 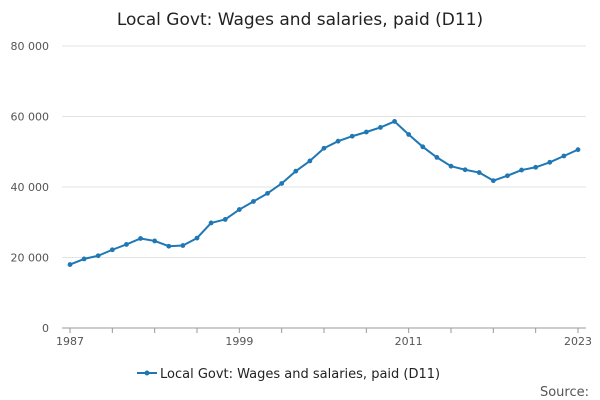 What do you see at coordinates (45, 328) in the screenshot?
I see `y-tick-label: 0` at bounding box center [45, 328].